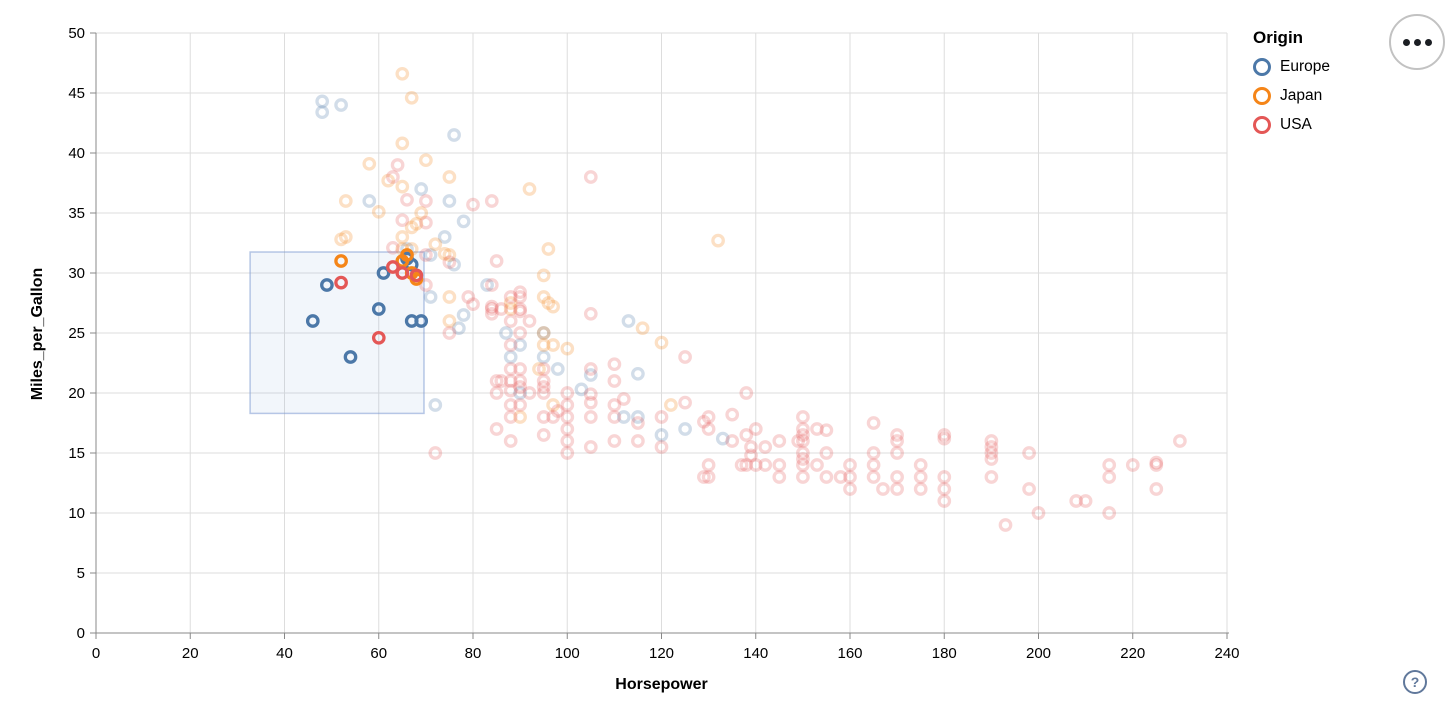 Image resolution: width=1454 pixels, height=712 pixels. What do you see at coordinates (661, 684) in the screenshot?
I see `x-axis-title: Horsepower` at bounding box center [661, 684].